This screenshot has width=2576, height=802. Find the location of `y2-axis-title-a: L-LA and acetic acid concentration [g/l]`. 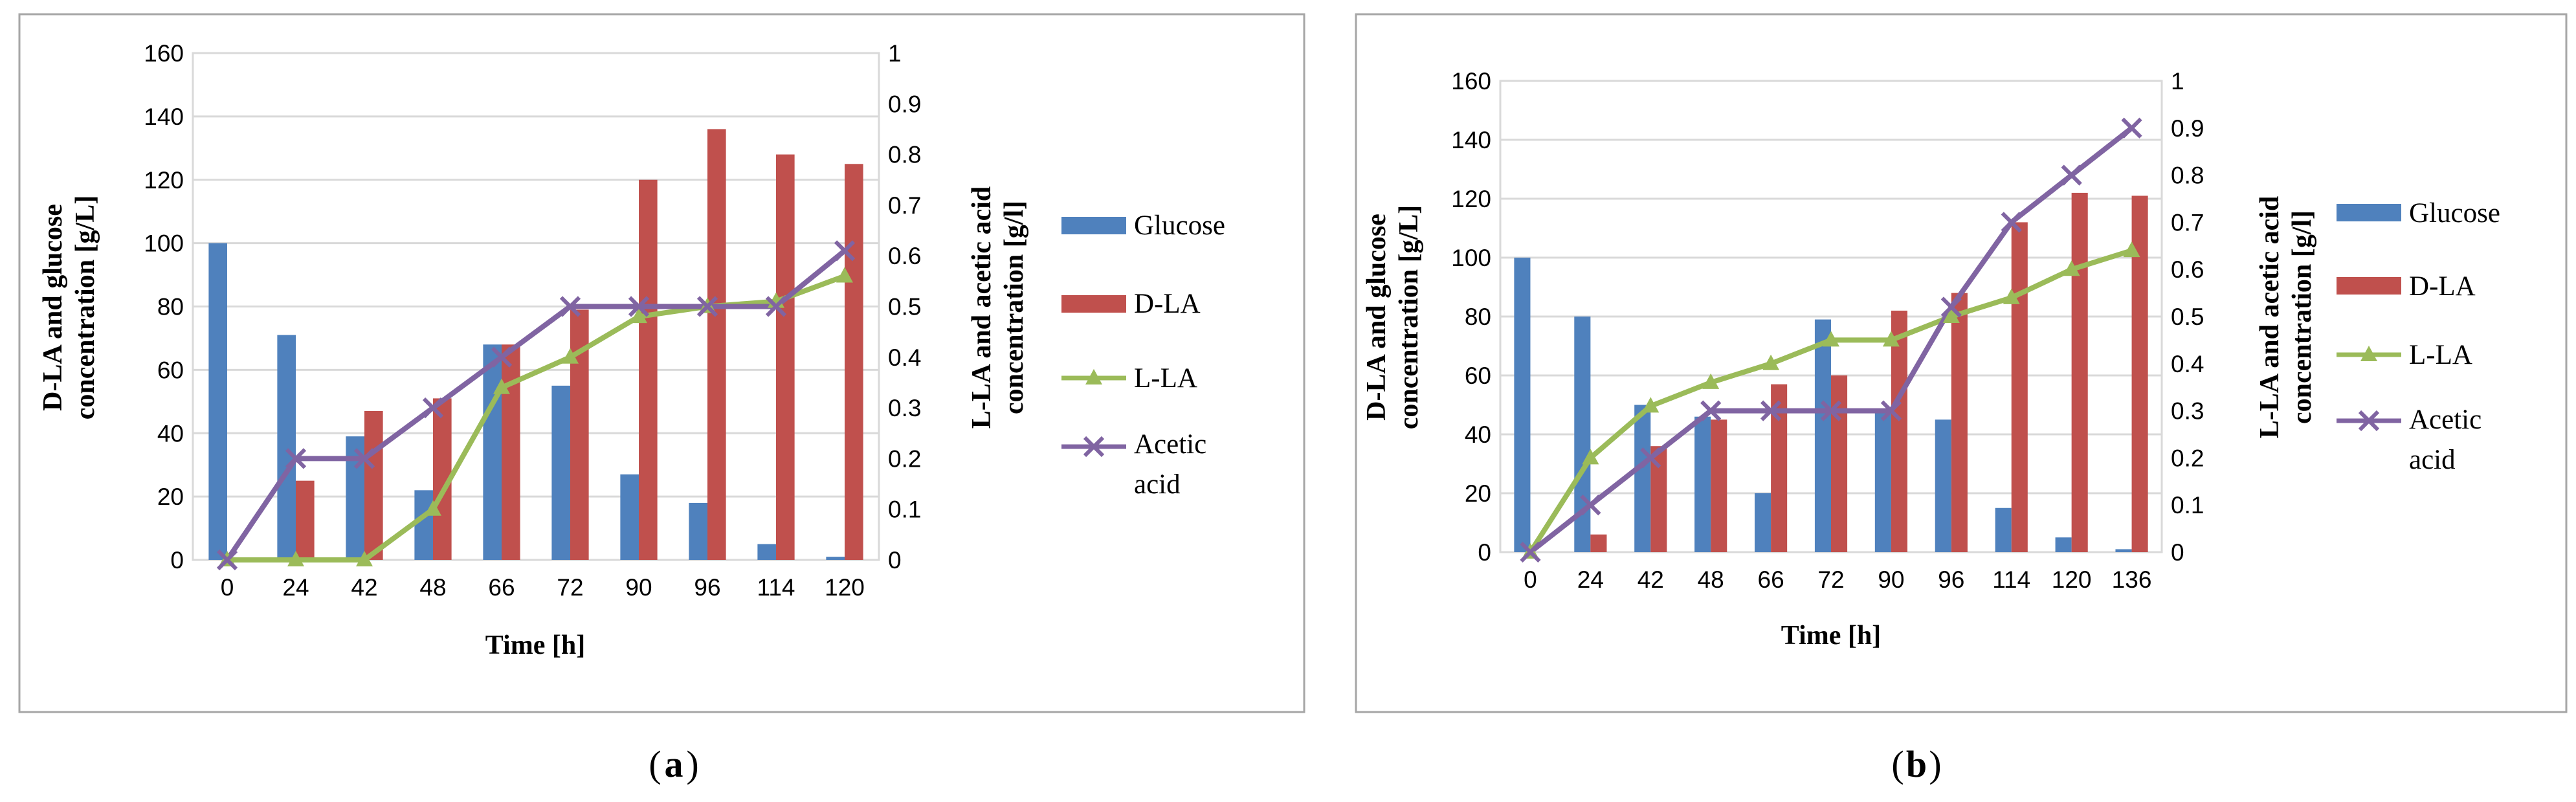

y2-axis-title-a: L-LA and acetic acid concentration [g/l] is located at coordinates (998, 307).